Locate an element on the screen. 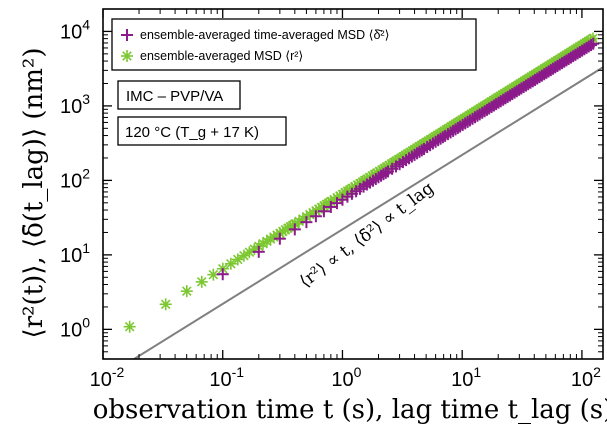 The height and width of the screenshot is (425, 607). legend-box is located at coordinates (294, 44).